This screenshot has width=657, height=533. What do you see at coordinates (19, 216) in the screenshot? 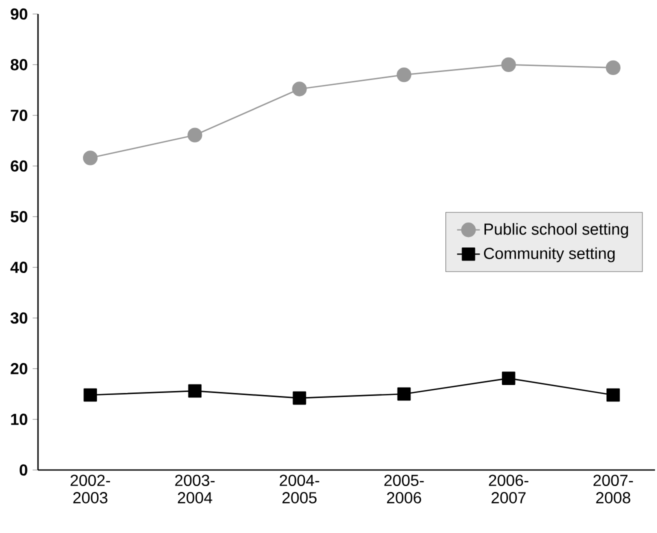
I see `y-tick-label: 50` at bounding box center [19, 216].